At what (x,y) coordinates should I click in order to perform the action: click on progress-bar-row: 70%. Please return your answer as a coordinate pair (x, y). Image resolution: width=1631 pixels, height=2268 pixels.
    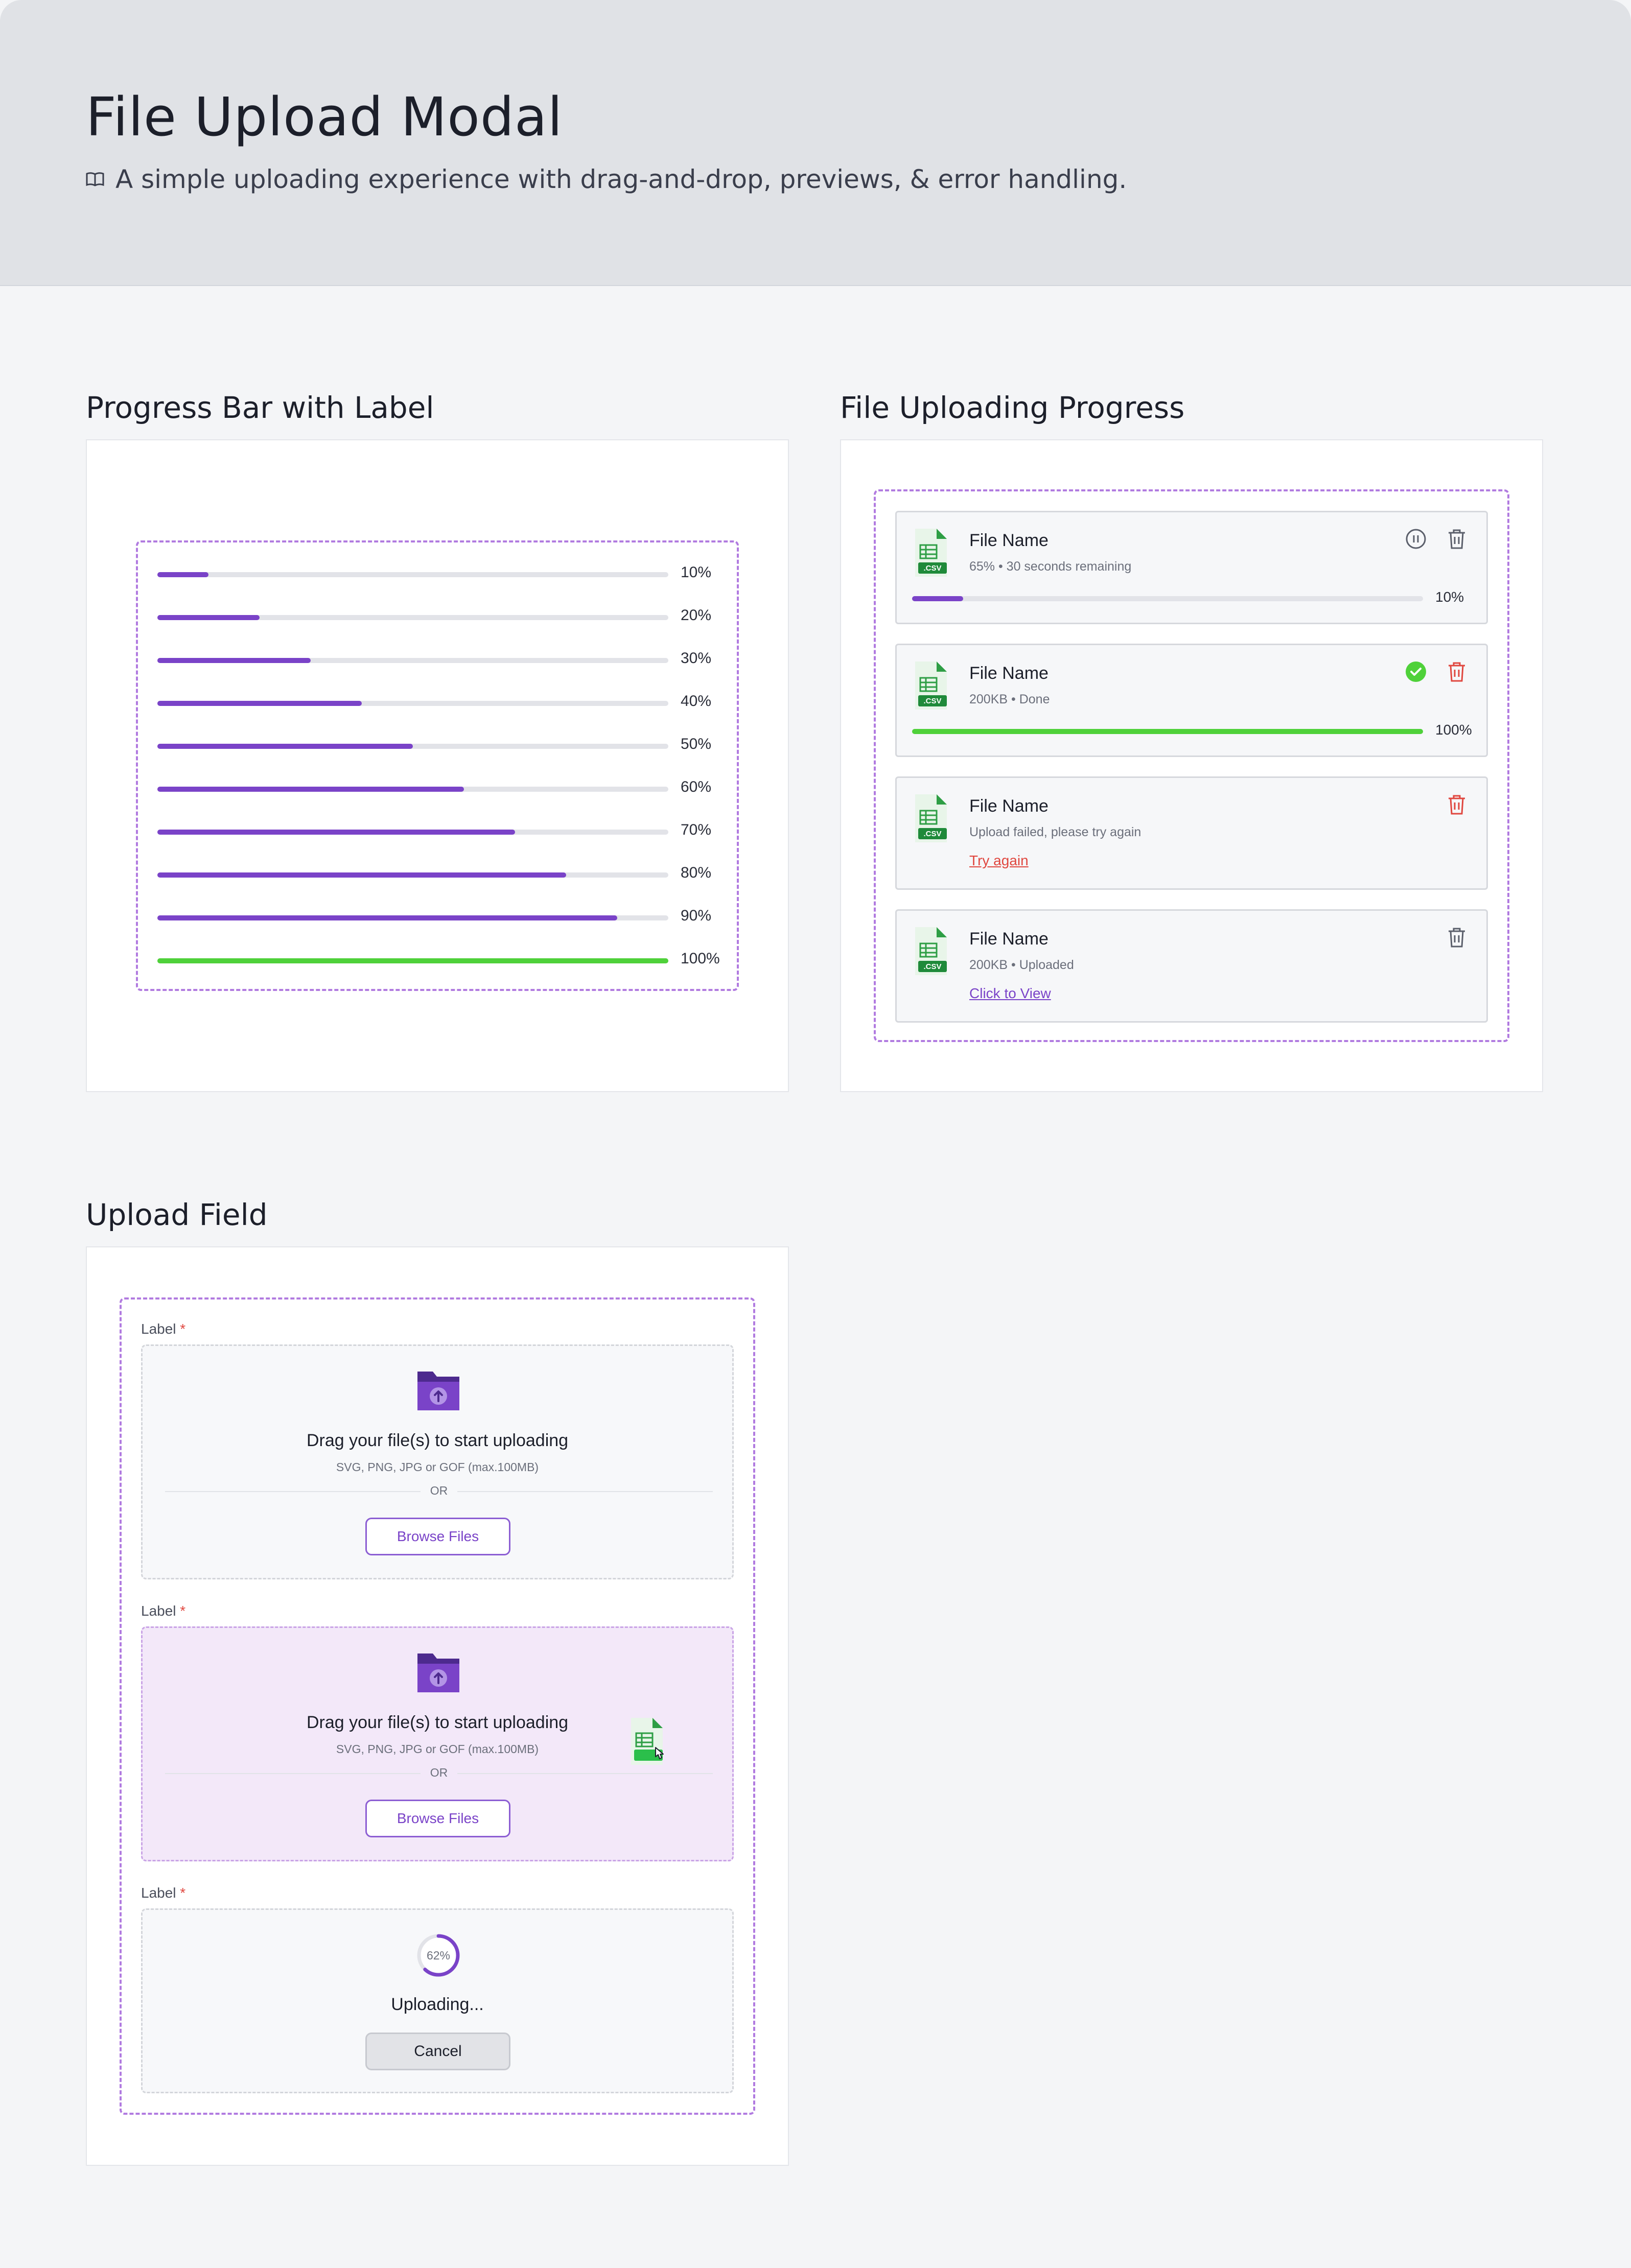
    Looking at the image, I should click on (438, 831).